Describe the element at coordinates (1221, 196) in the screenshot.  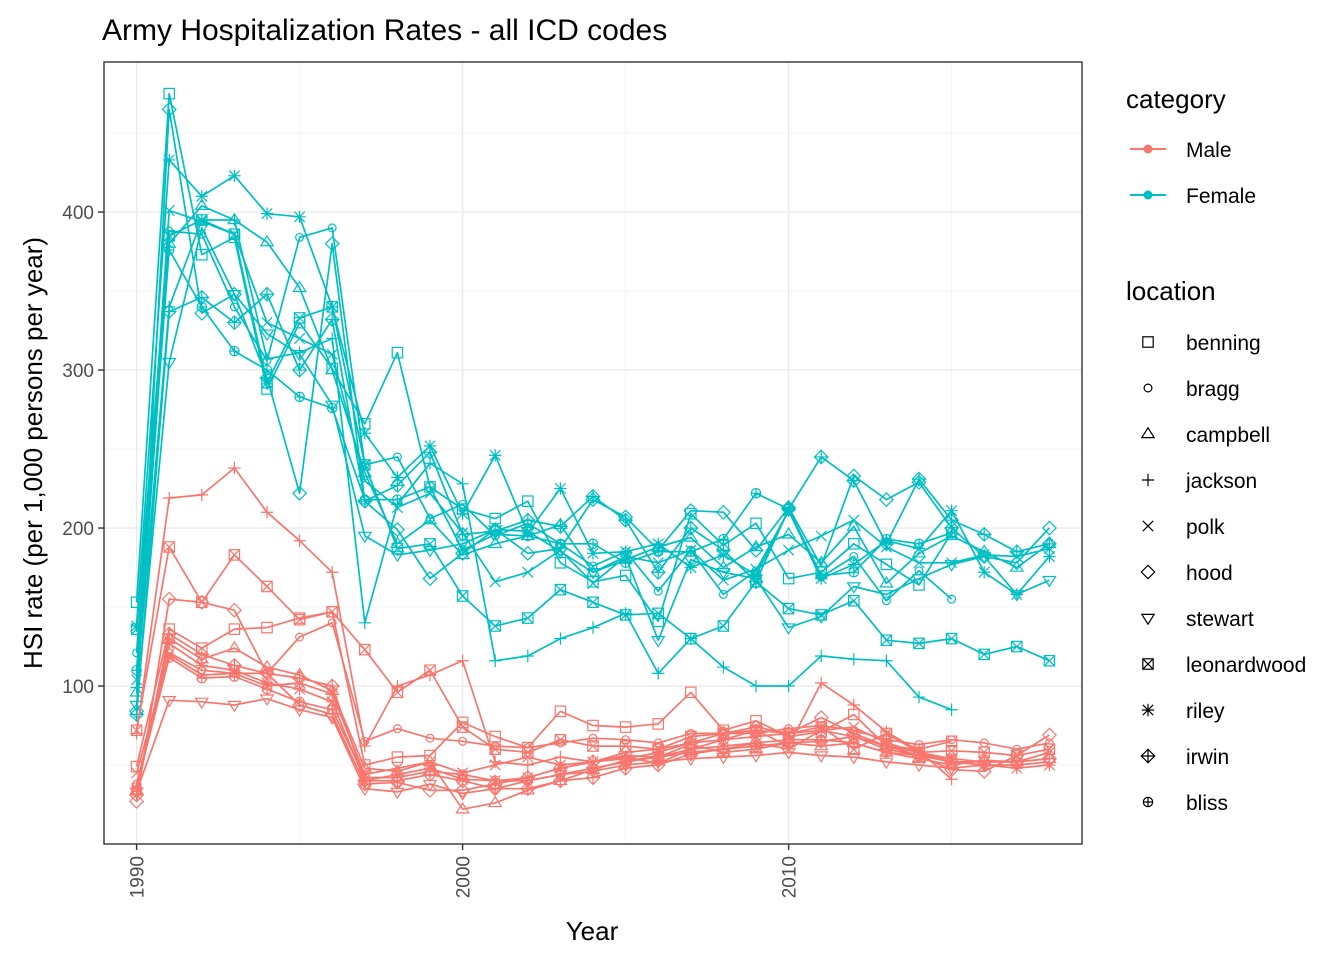
I see `legend-label: Female` at that location.